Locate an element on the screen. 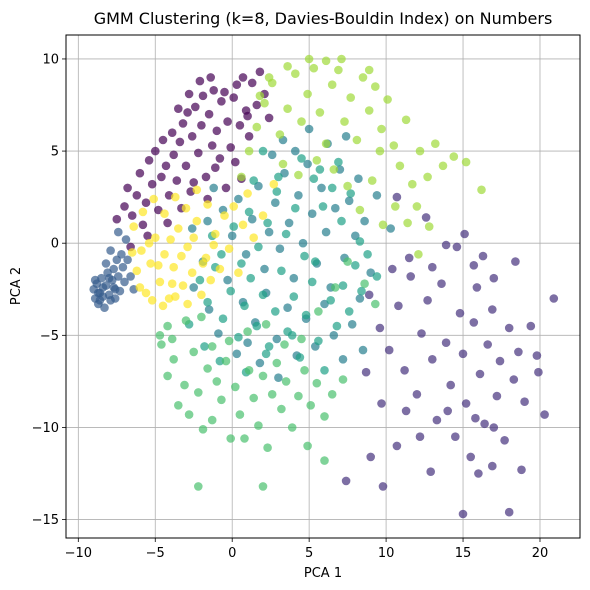  y-axis-ticks: −15 −10 −5 0 5 10 is located at coordinates (49, 290).